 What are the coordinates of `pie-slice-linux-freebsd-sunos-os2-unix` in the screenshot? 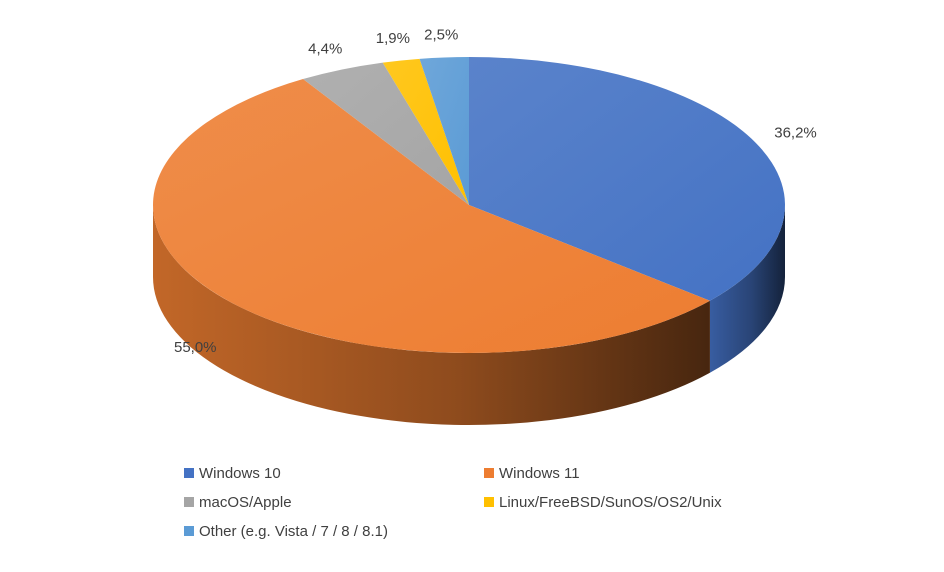 It's located at (425, 131).